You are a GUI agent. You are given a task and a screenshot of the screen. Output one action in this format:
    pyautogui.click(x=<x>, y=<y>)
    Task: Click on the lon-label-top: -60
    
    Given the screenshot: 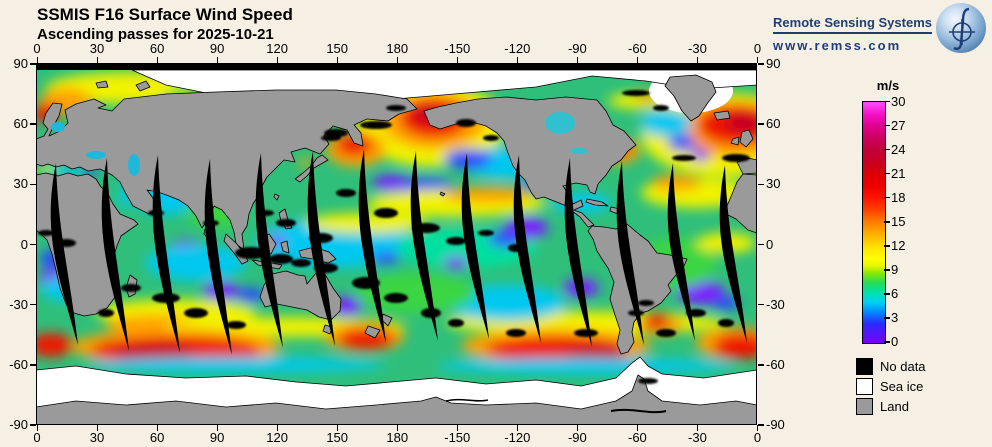 What is the action you would take?
    pyautogui.click(x=637, y=48)
    